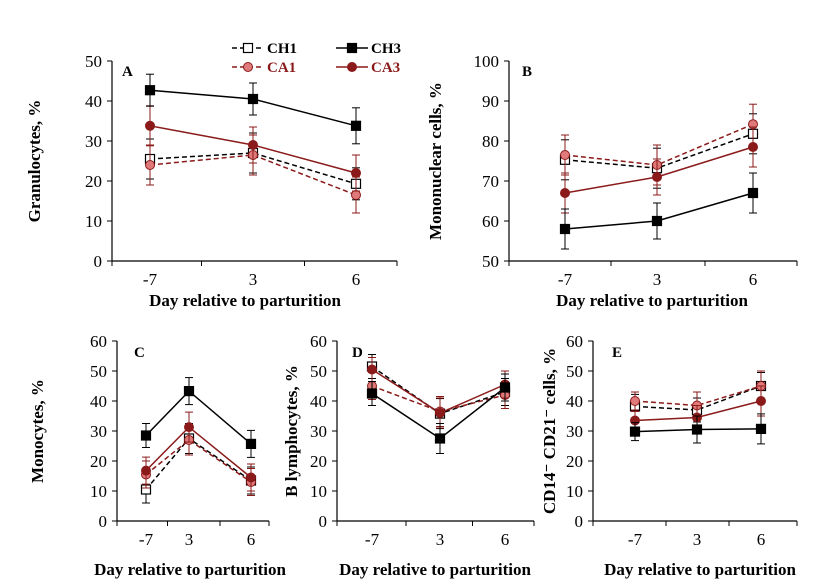 The height and width of the screenshot is (586, 839). I want to click on legend-label: CA3, so click(385, 68).